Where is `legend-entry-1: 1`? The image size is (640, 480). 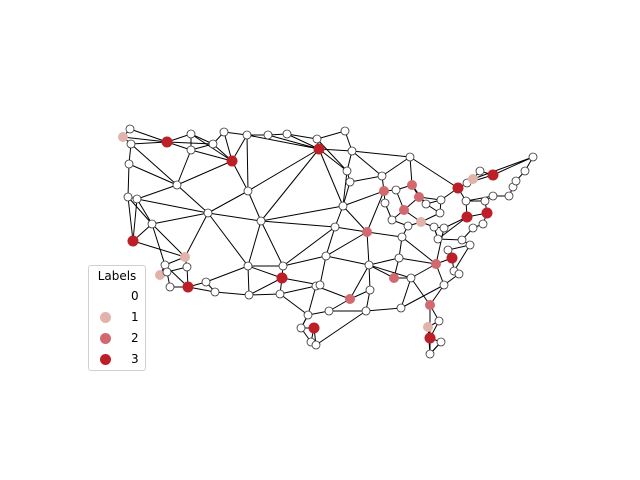 legend-entry-1: 1 is located at coordinates (117, 318).